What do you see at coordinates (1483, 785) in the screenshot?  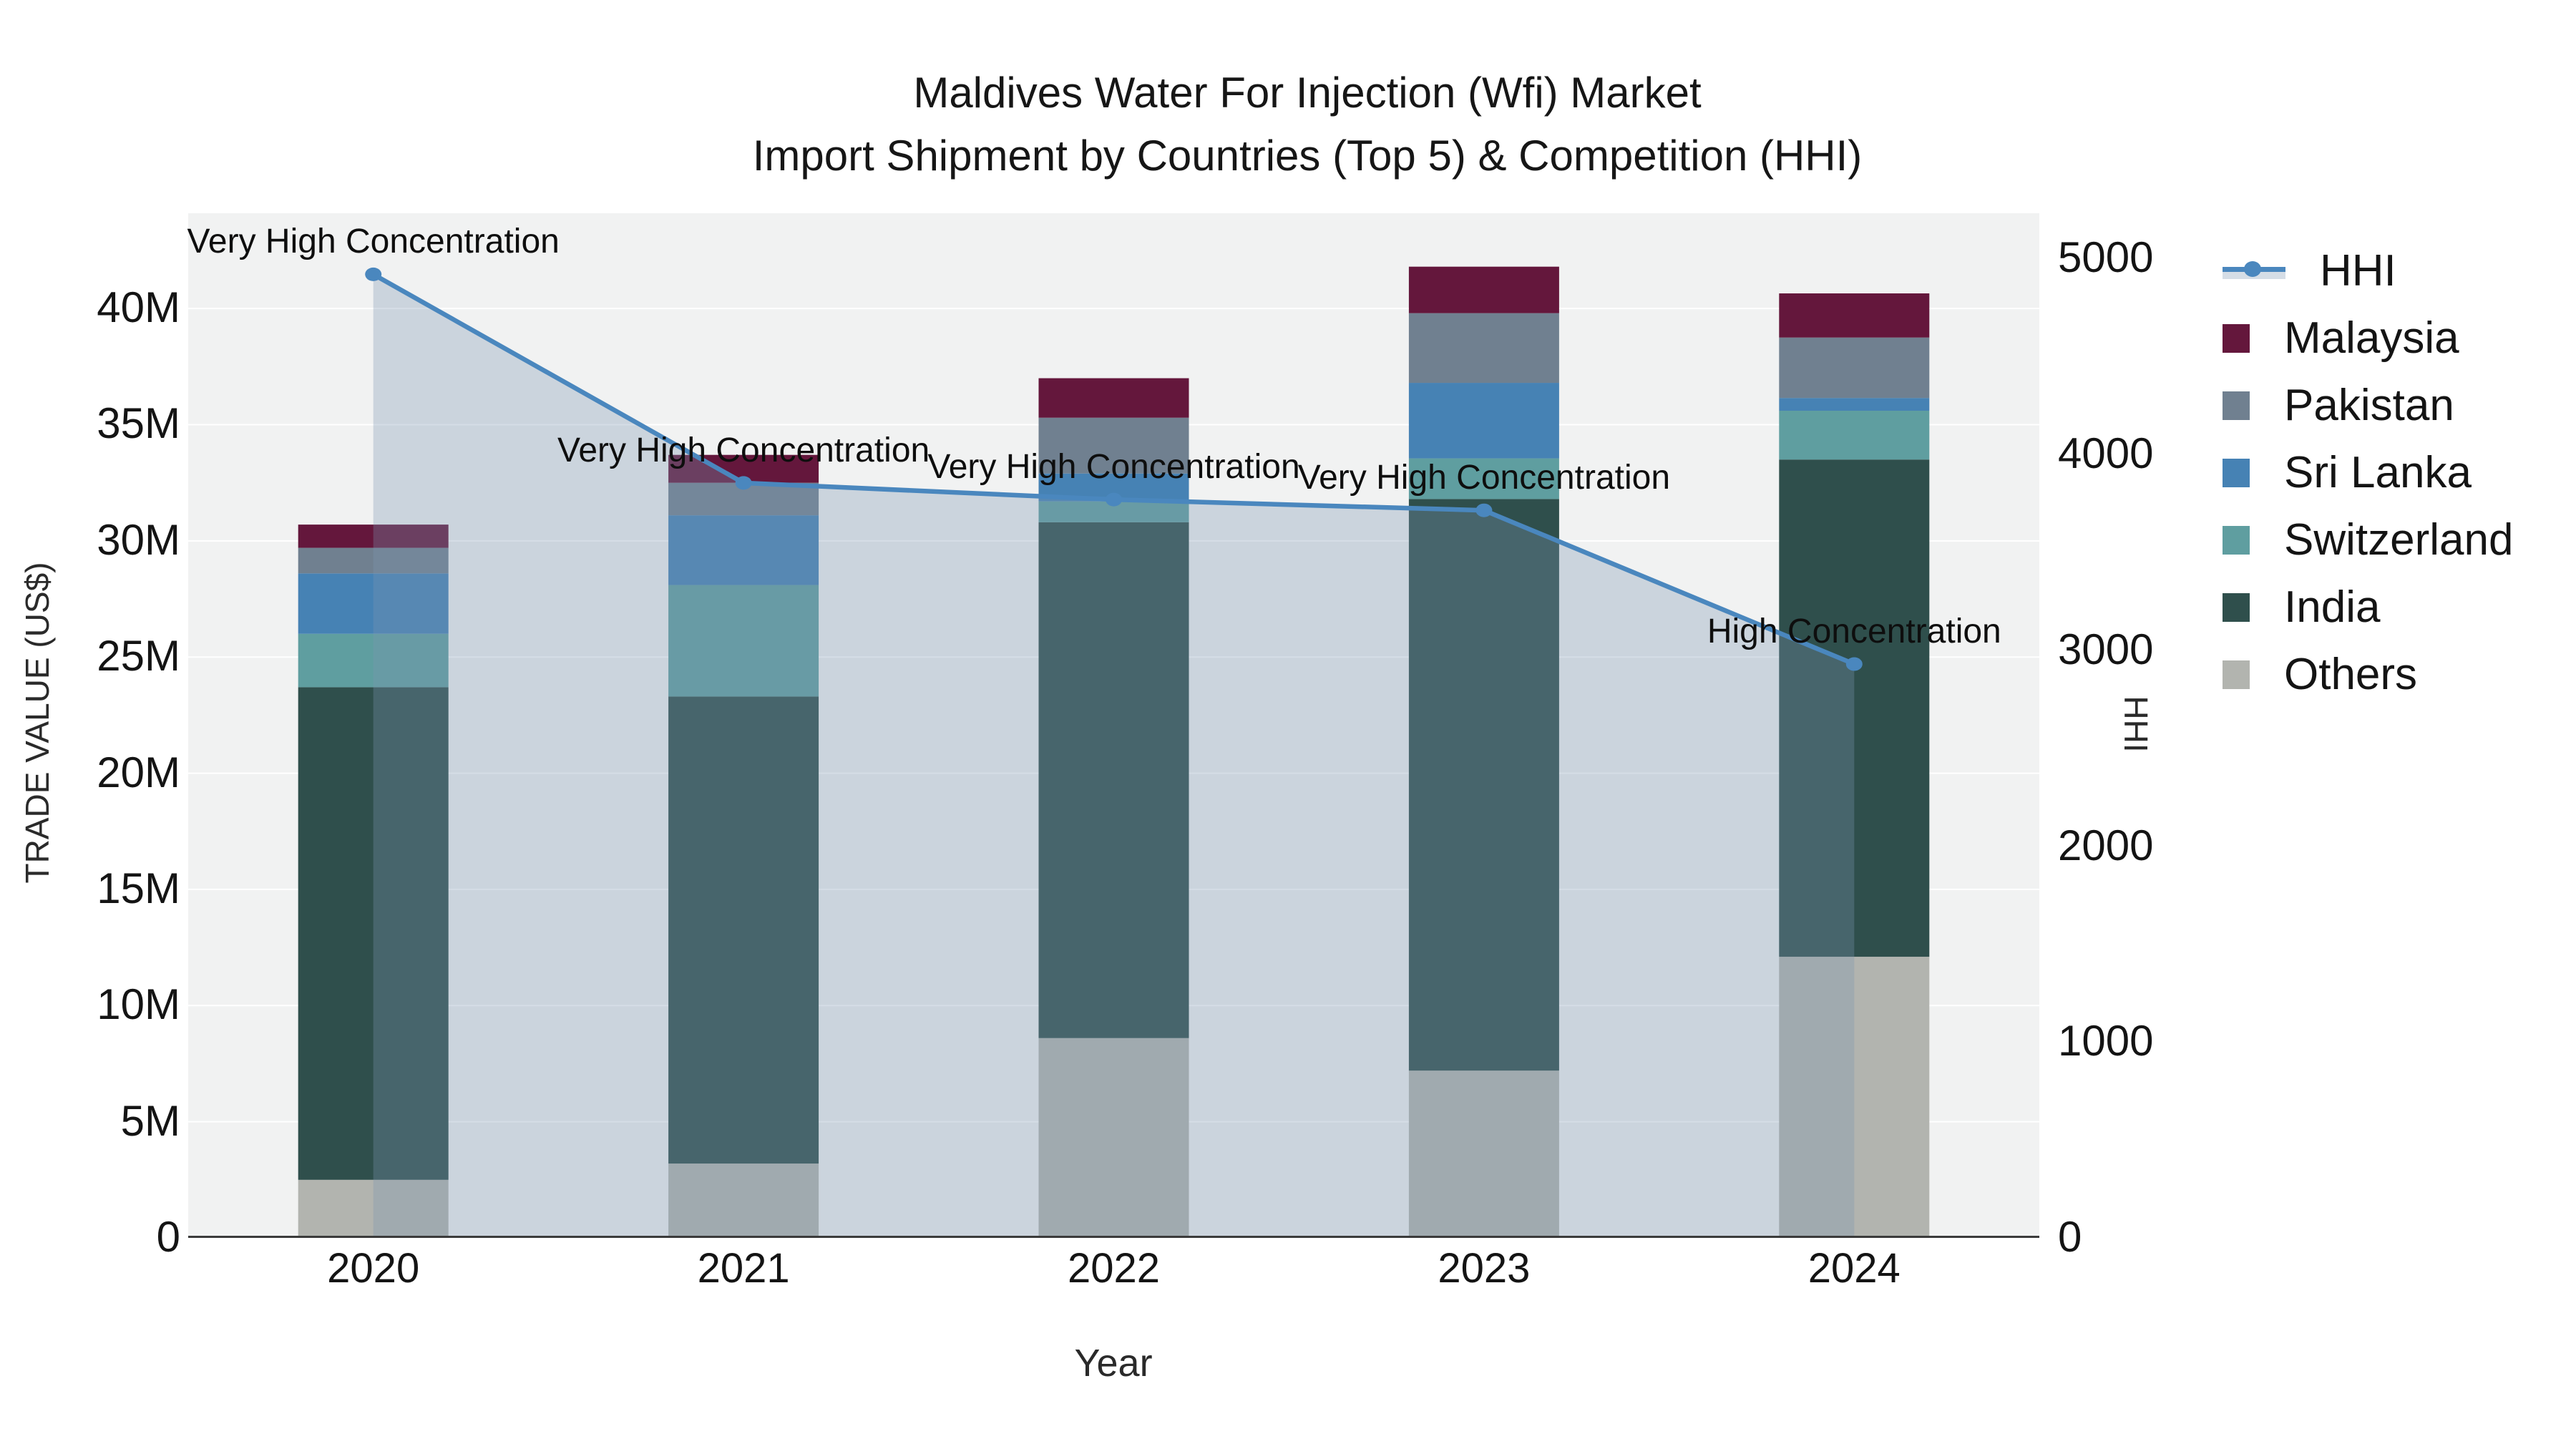 I see `bar-segment-india-2023` at bounding box center [1483, 785].